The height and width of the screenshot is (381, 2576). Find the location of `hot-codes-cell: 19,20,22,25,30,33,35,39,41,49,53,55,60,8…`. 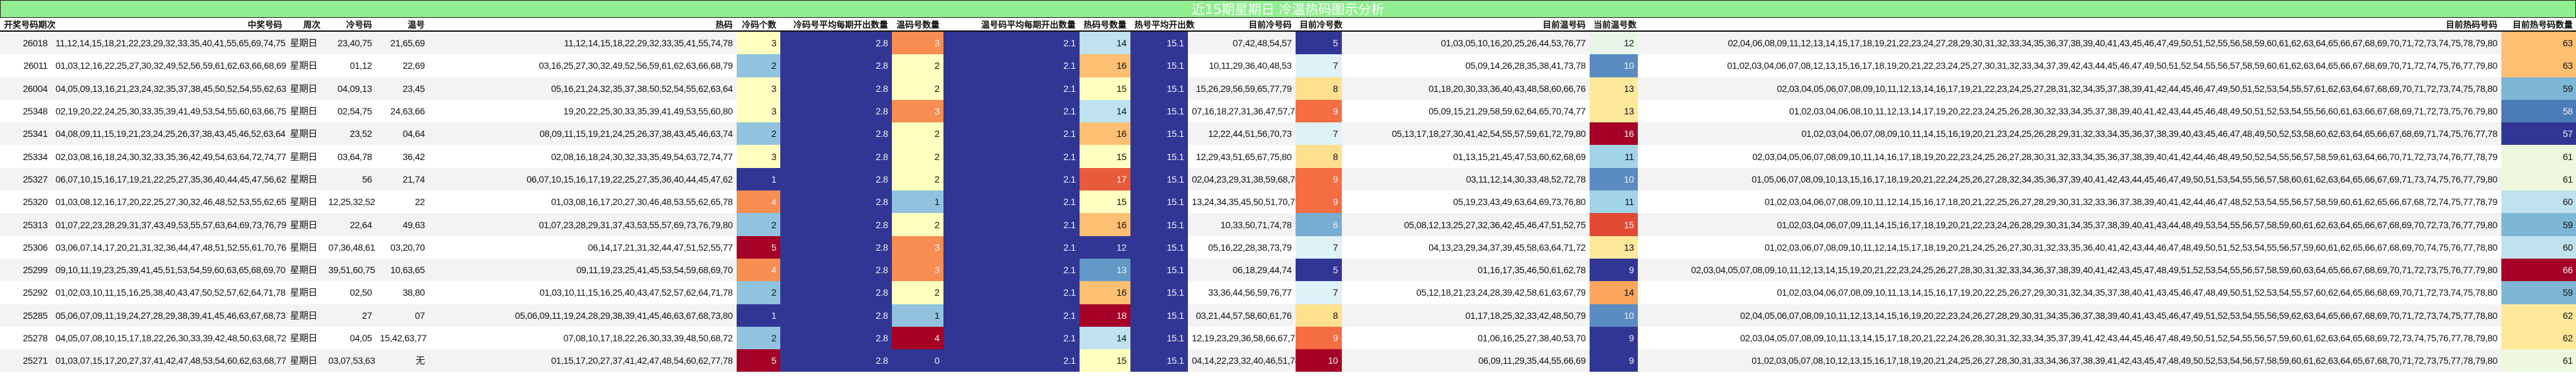

hot-codes-cell: 19,20,22,25,30,33,35,39,41,49,53,55,60,8… is located at coordinates (583, 111).